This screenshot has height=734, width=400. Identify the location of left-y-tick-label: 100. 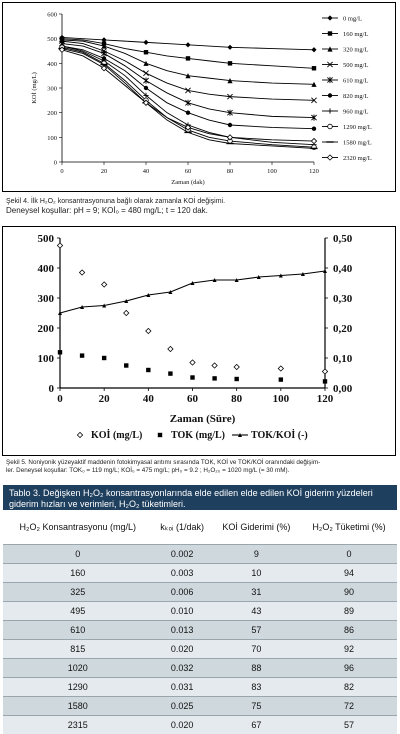
(46, 359).